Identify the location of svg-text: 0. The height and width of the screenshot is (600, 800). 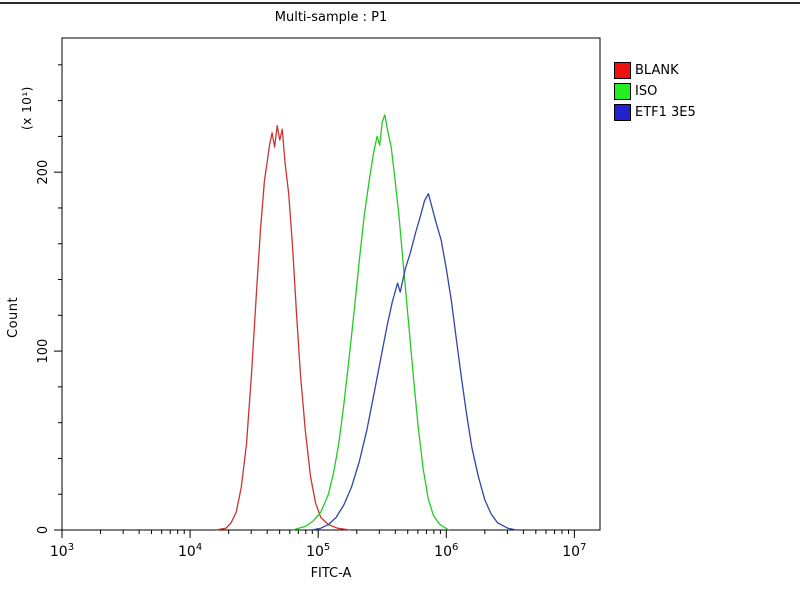
(43, 530).